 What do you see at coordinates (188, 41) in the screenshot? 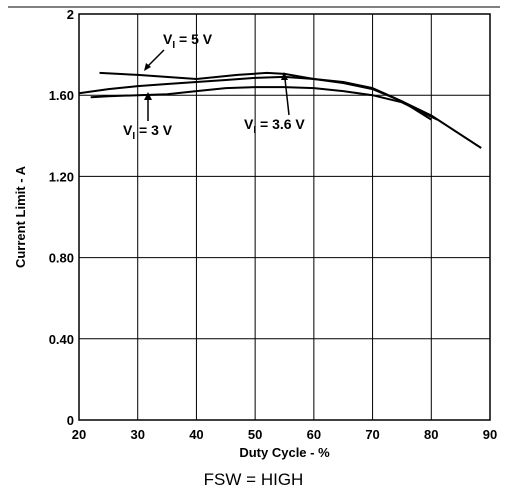
I see `annotation-vi-5v: VI = 5 V` at bounding box center [188, 41].